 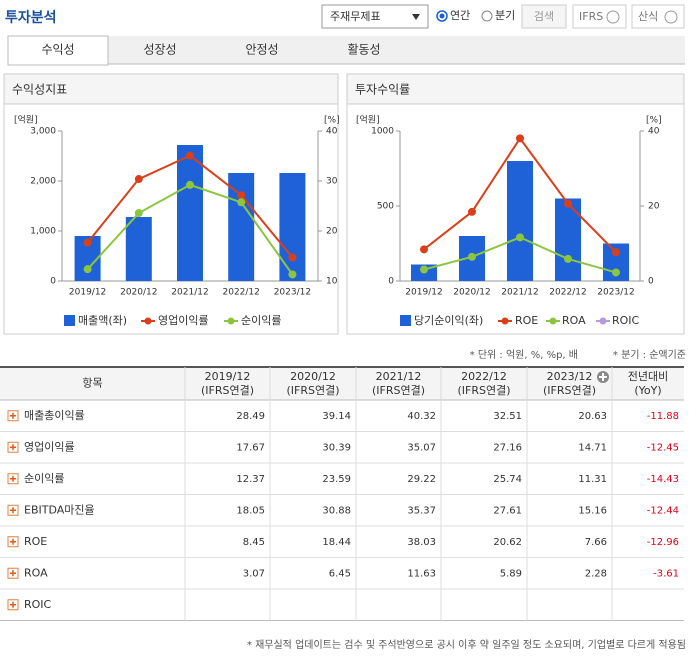 I want to click on button-text: 검색, so click(x=544, y=16).